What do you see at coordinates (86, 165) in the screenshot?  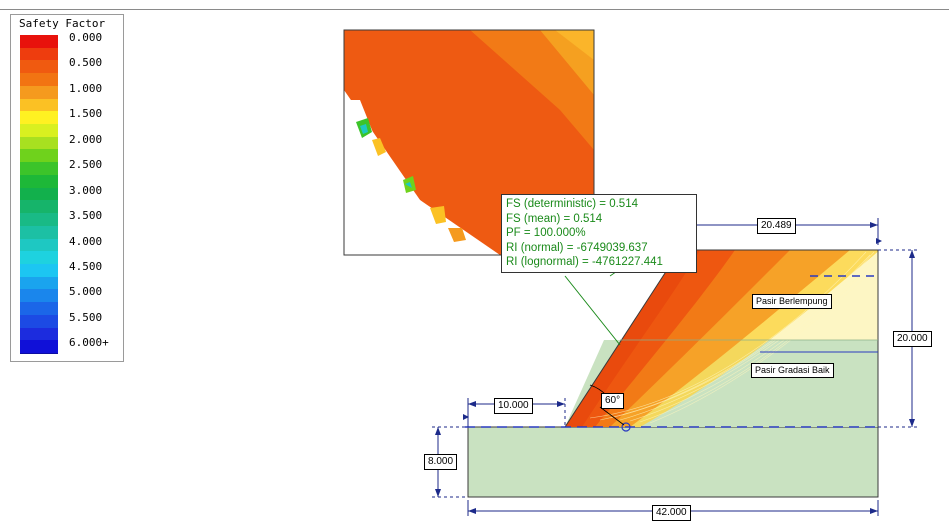 I see `legend-value-label: 2.500` at bounding box center [86, 165].